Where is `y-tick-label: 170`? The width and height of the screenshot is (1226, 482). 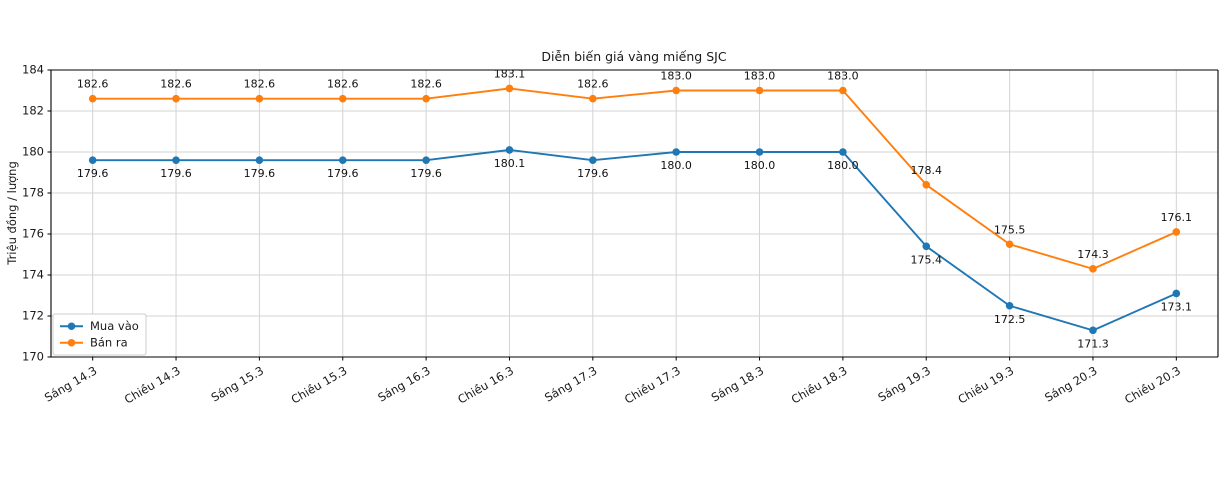
y-tick-label: 170 is located at coordinates (33, 357).